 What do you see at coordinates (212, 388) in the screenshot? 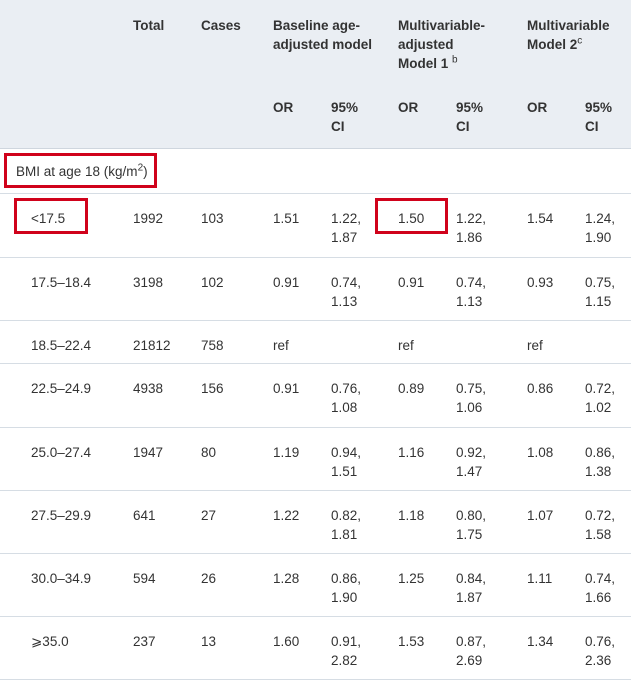
I see `cell-cases: 156` at bounding box center [212, 388].